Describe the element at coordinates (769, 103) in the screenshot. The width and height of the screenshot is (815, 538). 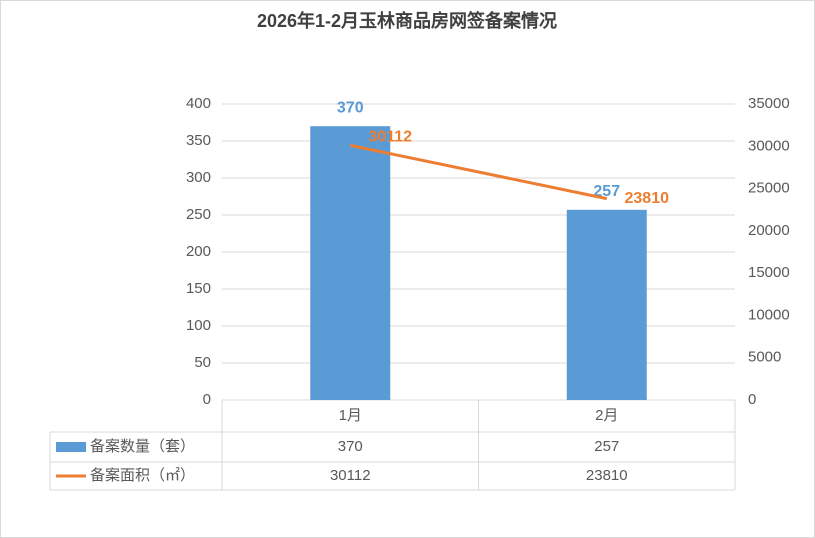
I see `y2-tick-label: 35000` at that location.